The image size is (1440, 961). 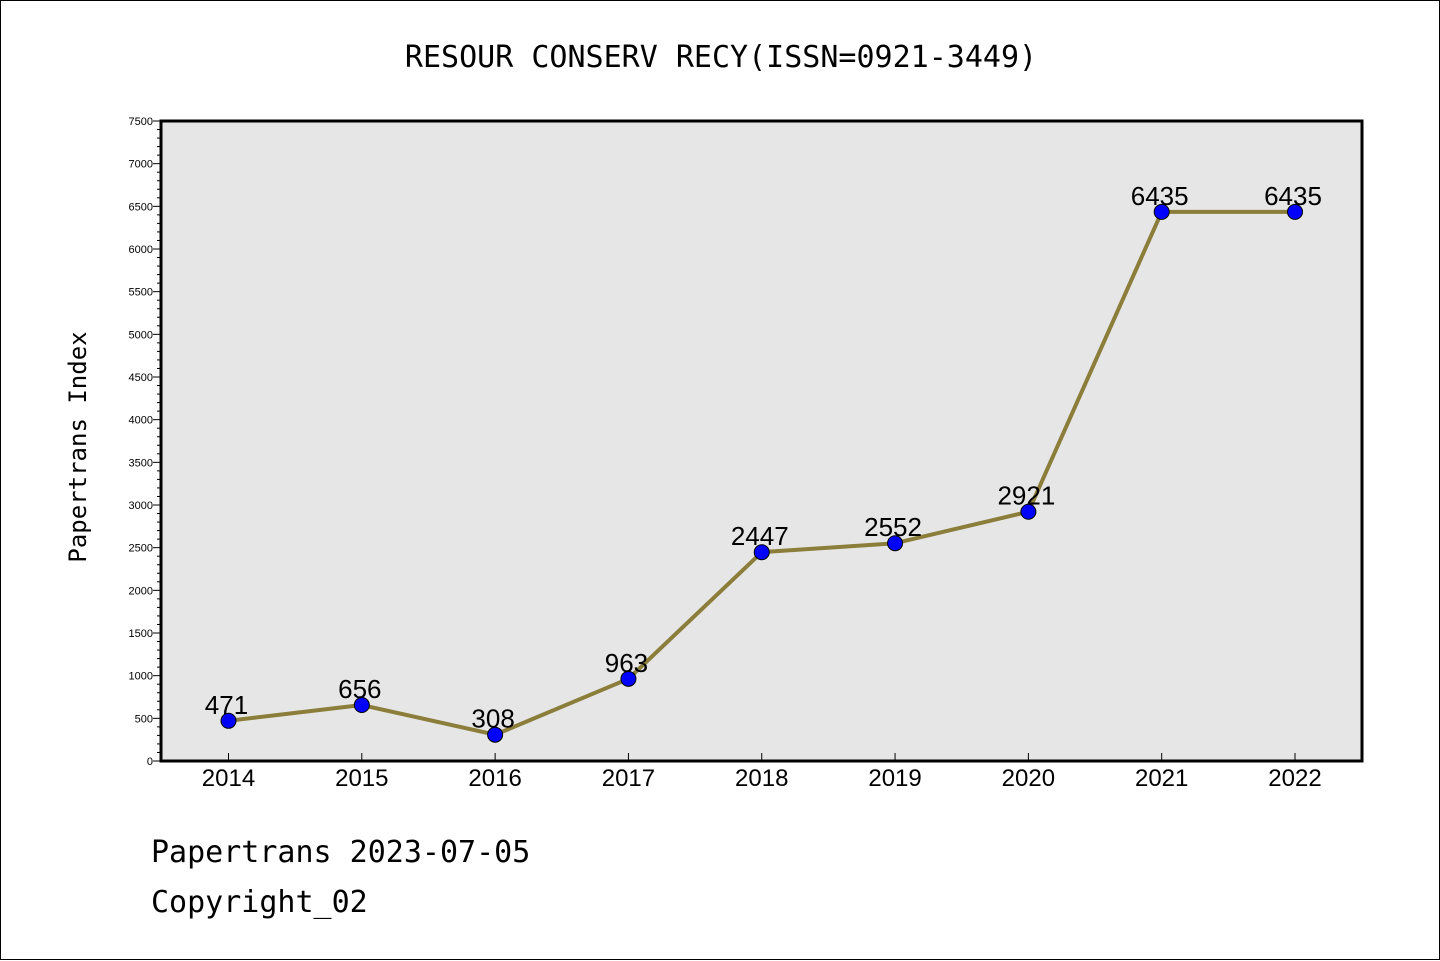 I want to click on y-tick-label: 1500, so click(x=141, y=634).